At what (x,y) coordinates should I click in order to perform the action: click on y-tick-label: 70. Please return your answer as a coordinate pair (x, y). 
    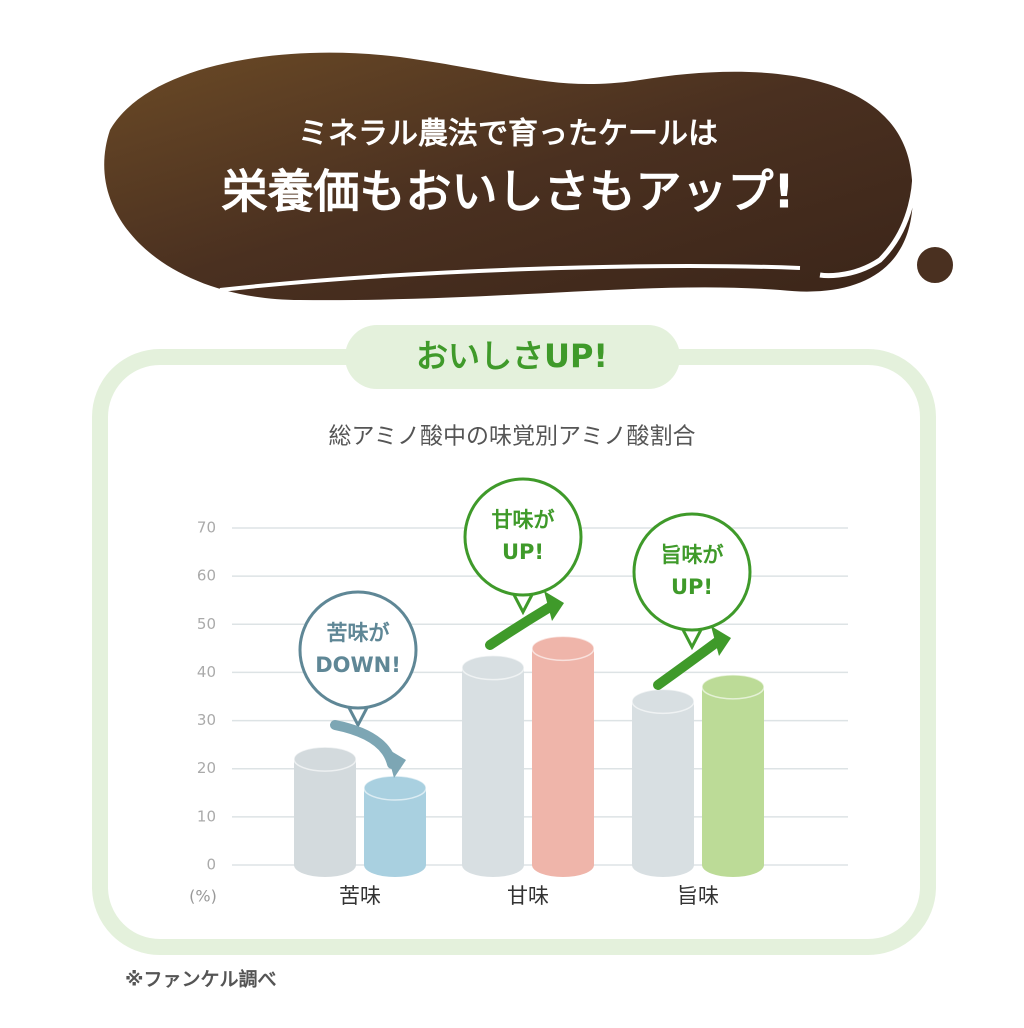
    Looking at the image, I should click on (206, 528).